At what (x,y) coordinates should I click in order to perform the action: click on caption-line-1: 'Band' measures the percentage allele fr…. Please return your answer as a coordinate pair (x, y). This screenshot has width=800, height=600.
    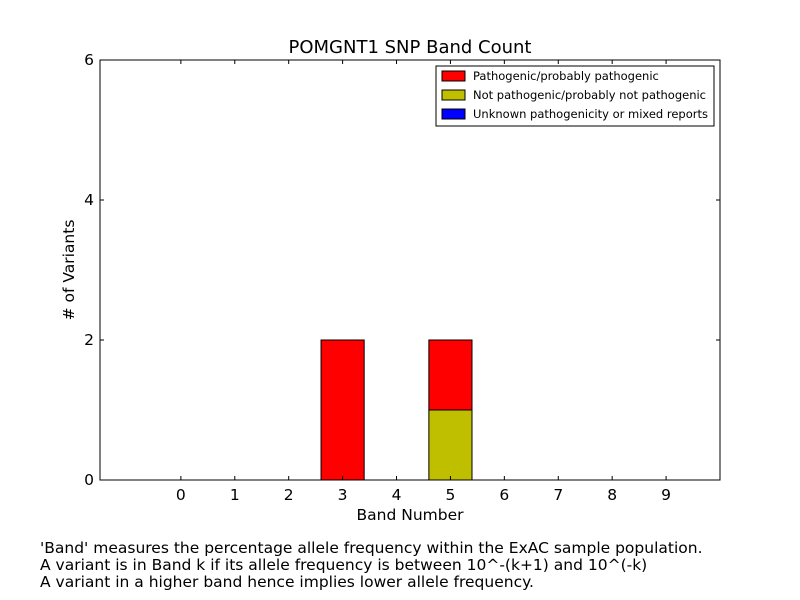
    Looking at the image, I should click on (371, 548).